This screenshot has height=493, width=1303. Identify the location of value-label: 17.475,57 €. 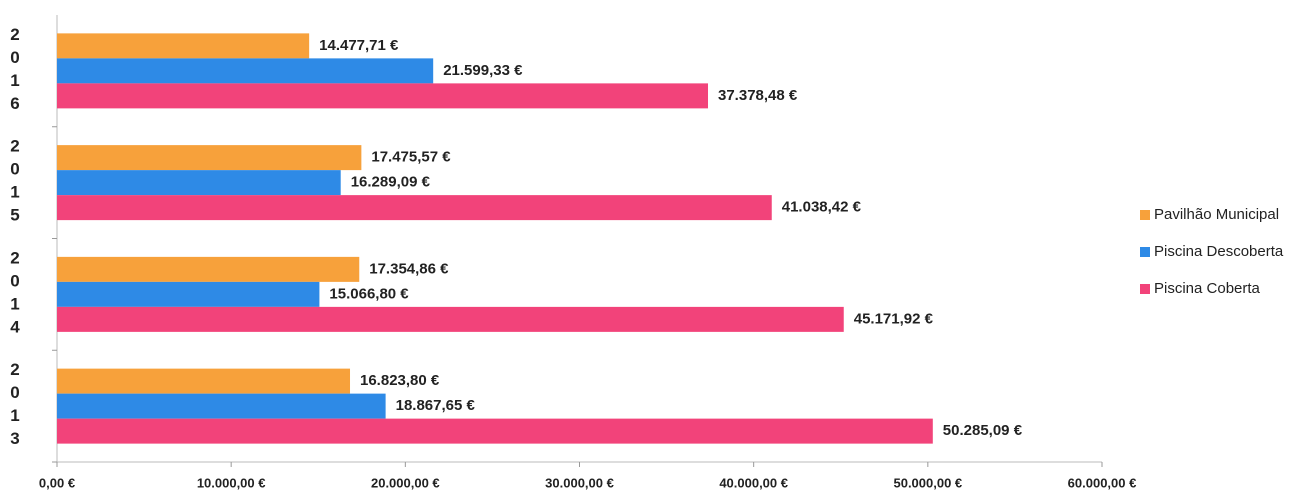
(411, 157).